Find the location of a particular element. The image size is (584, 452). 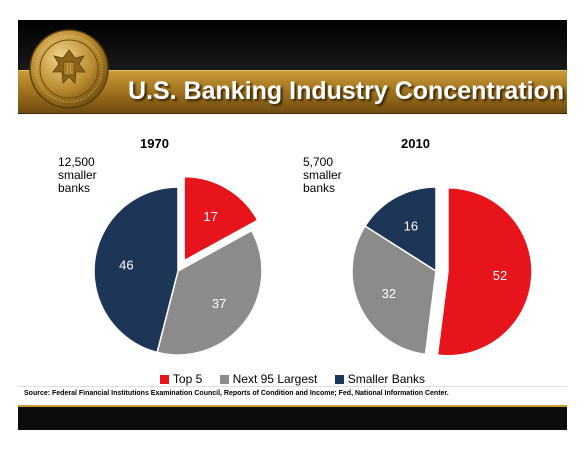

pie-2010-label-next95: 32 is located at coordinates (389, 293).